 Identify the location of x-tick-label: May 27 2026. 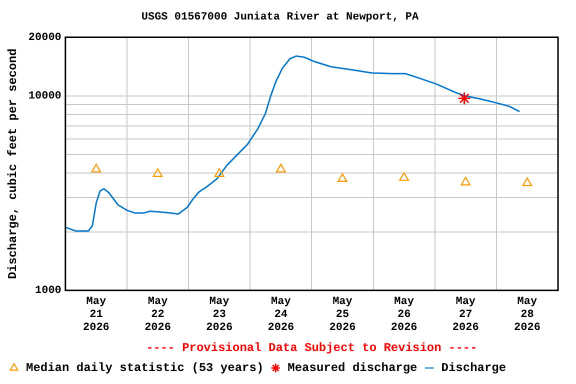
(465, 315).